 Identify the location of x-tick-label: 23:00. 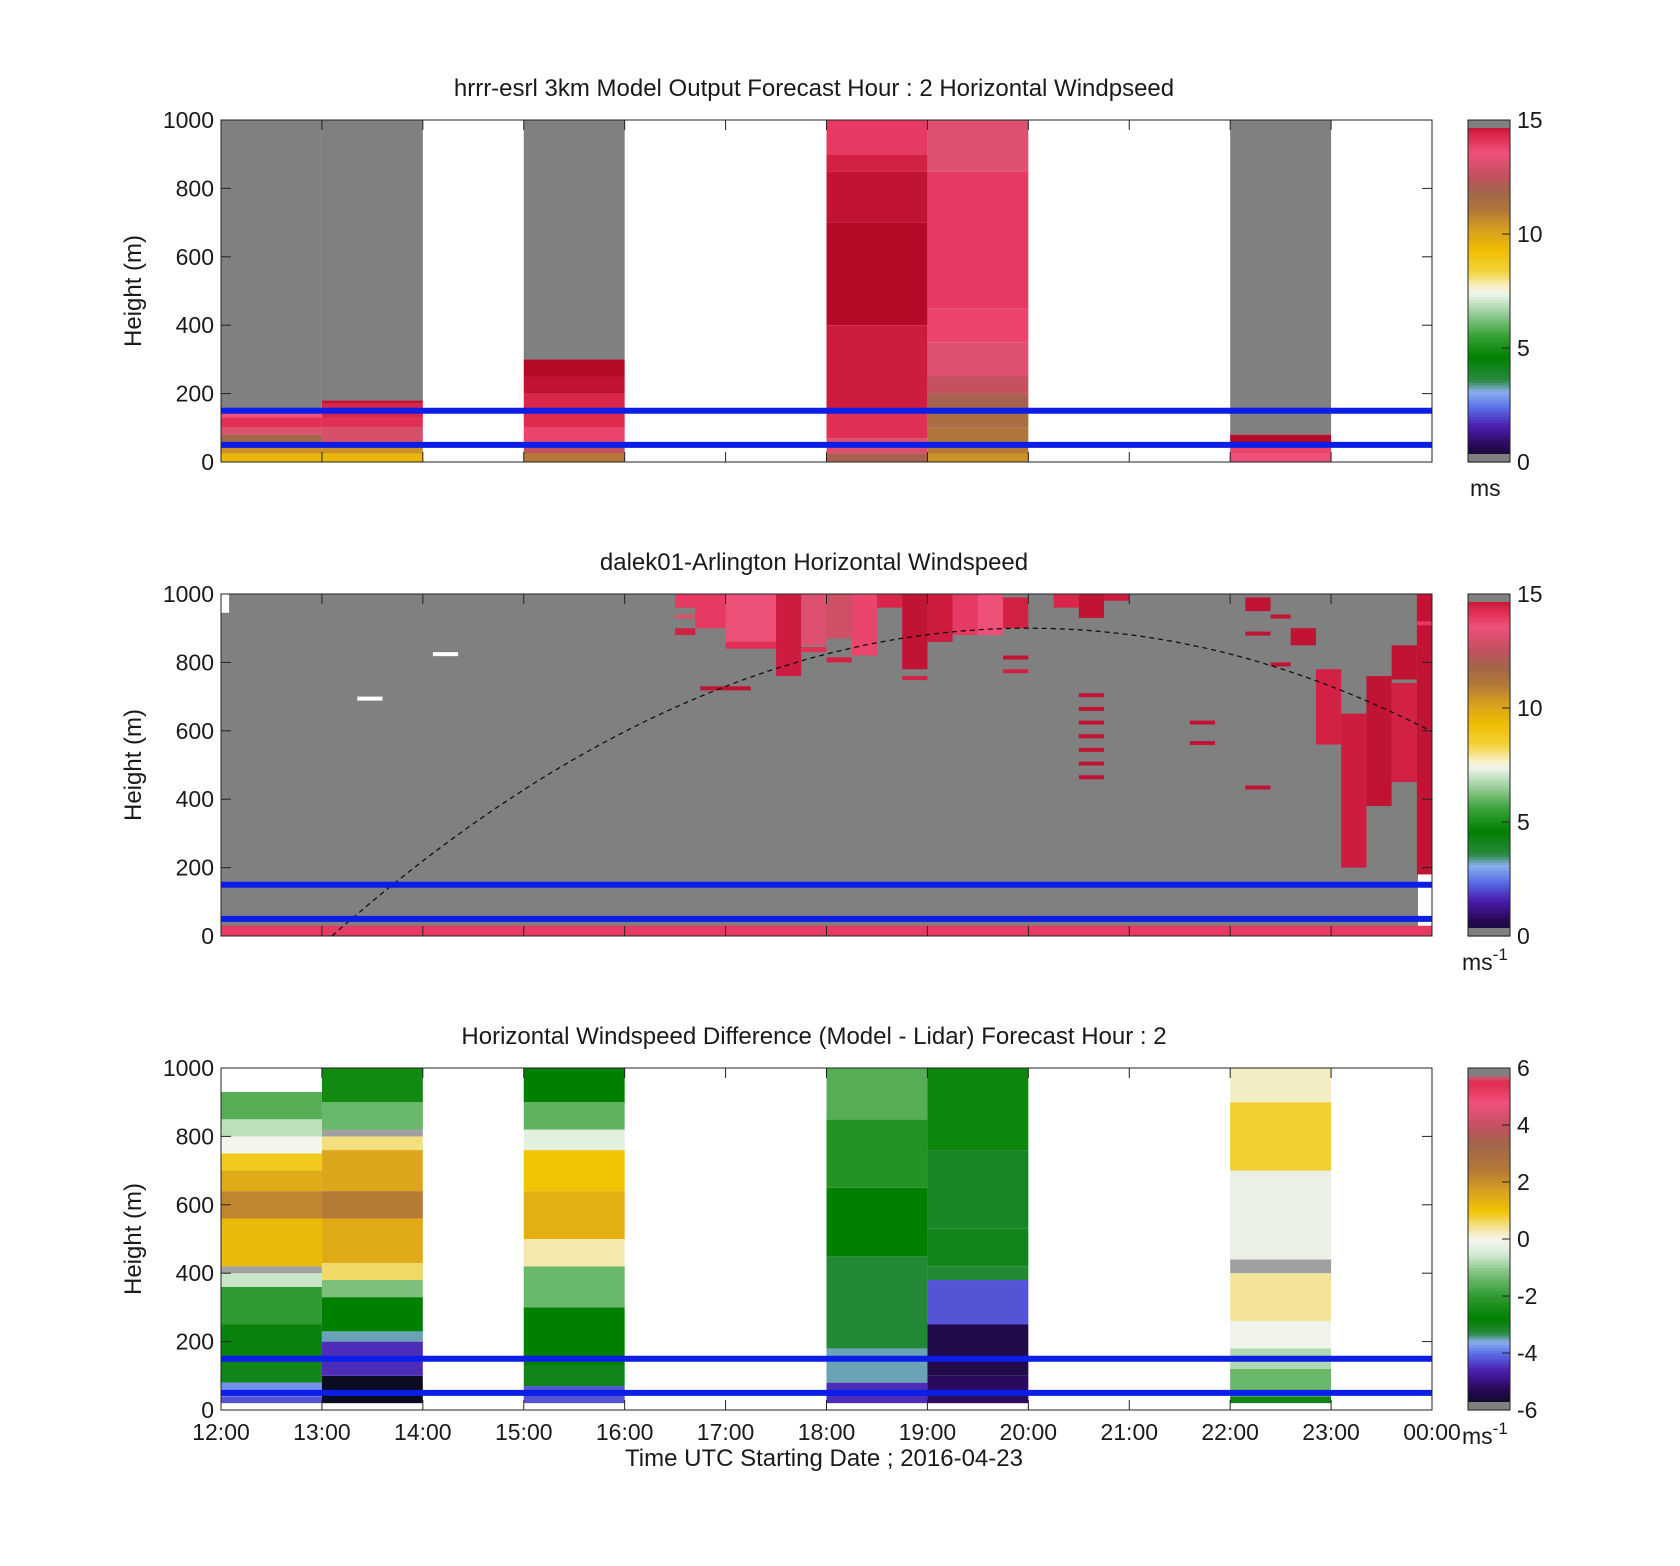
(1331, 1432).